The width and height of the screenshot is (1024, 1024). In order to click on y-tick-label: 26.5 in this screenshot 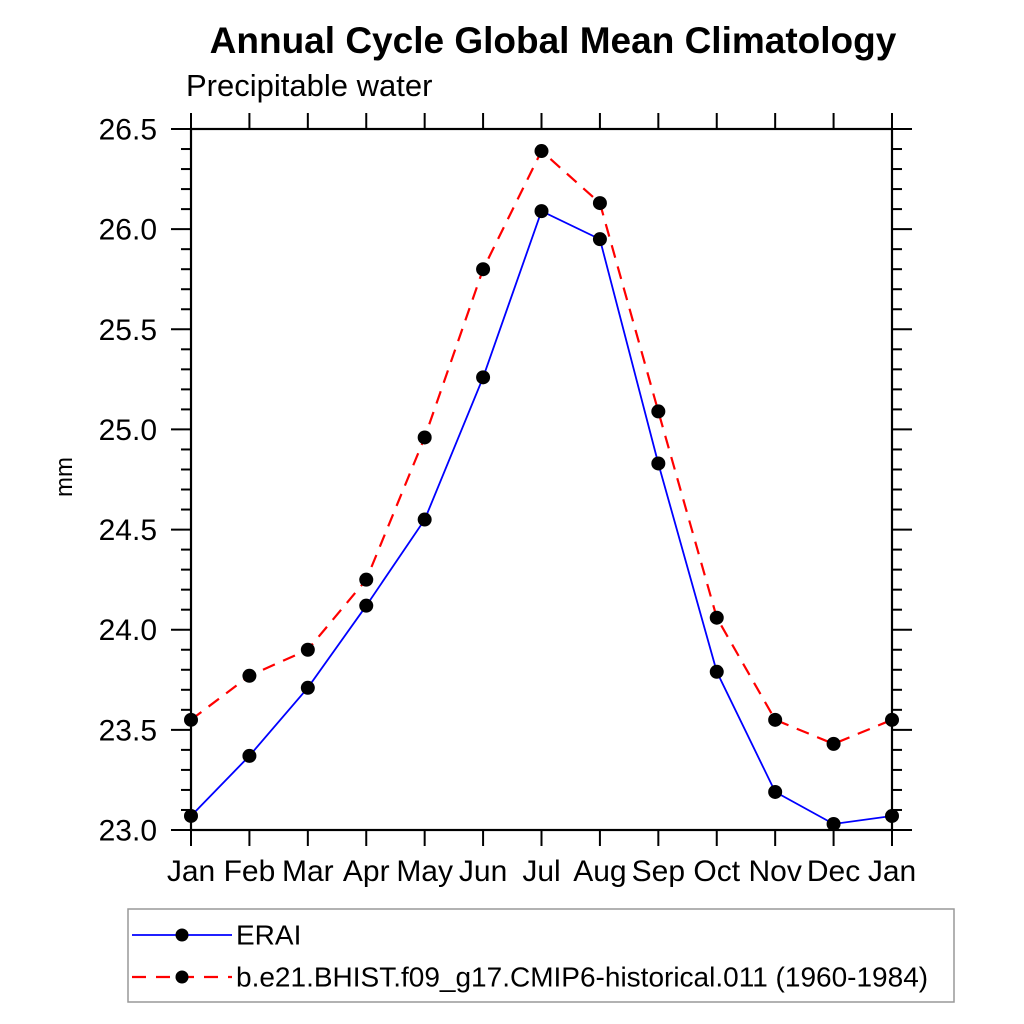, I will do `click(128, 130)`.